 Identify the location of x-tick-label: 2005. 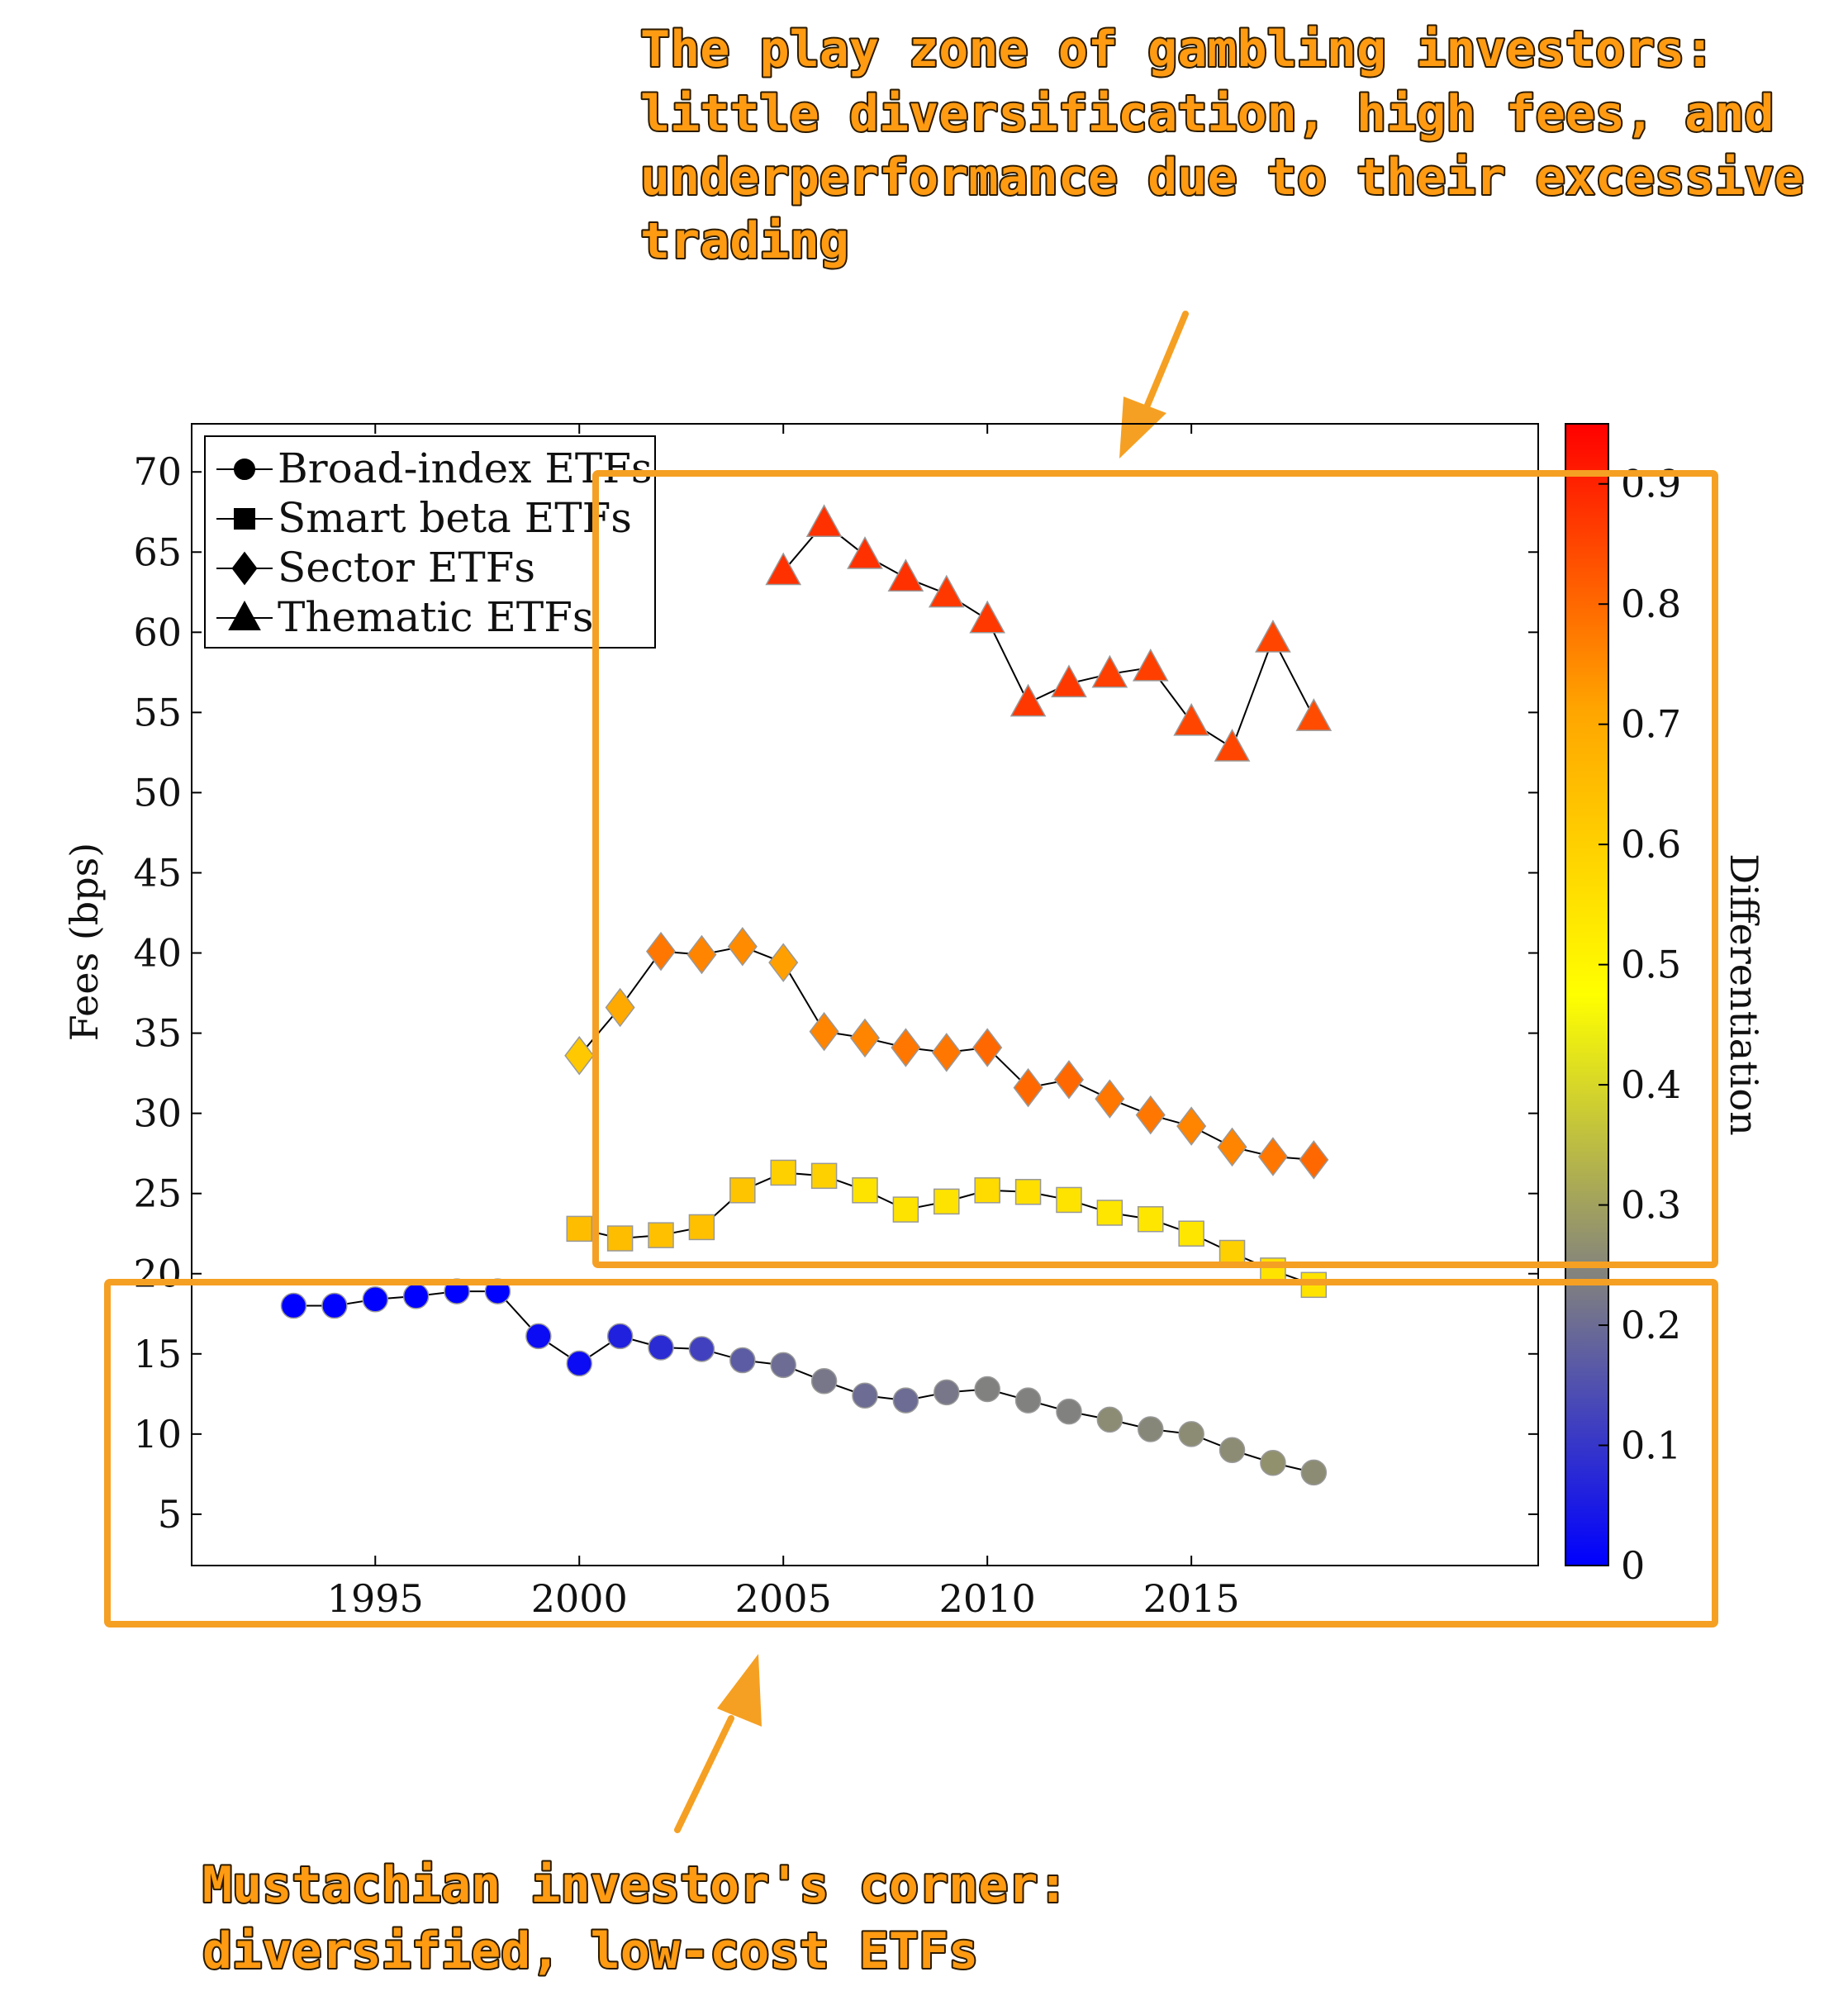
(783, 1598).